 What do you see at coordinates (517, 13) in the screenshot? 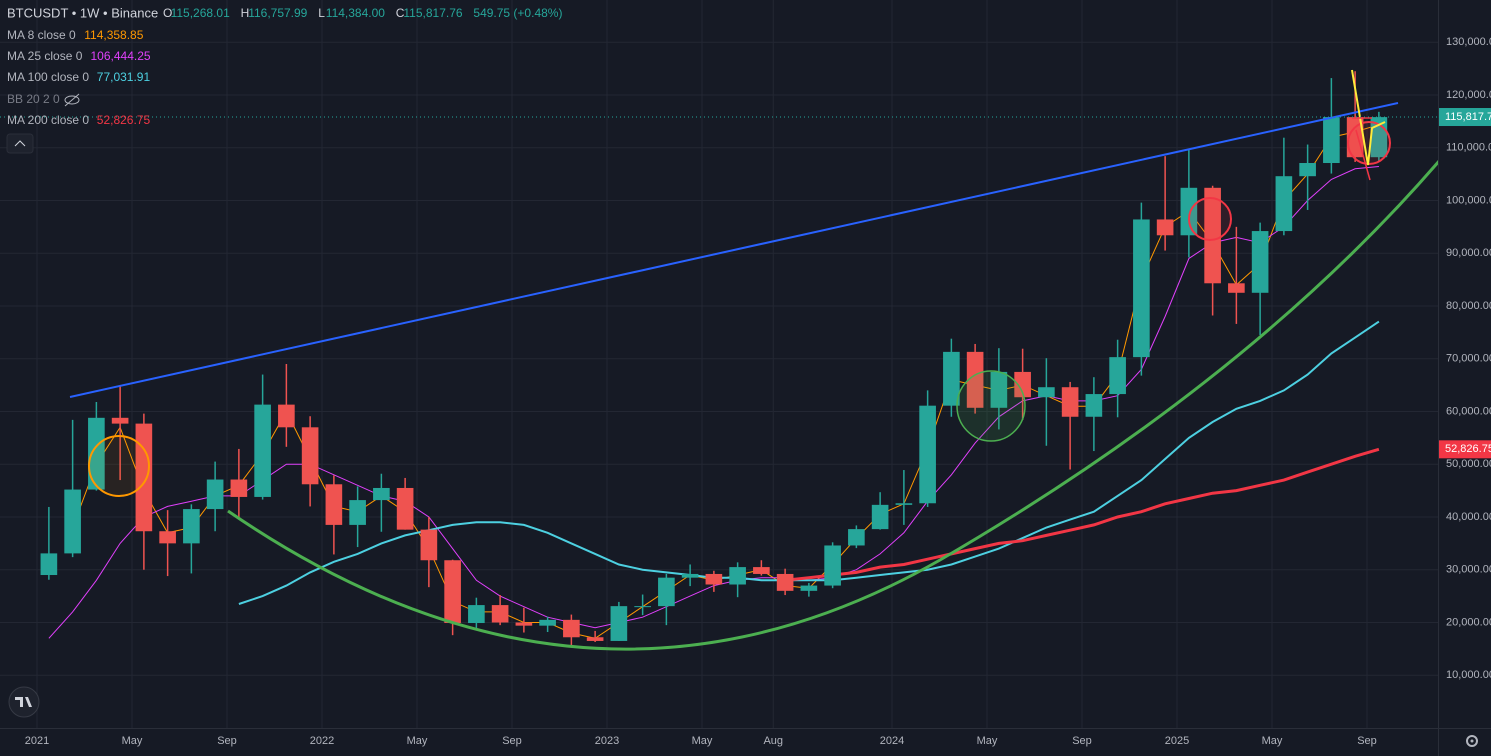
I see `ohlc-change: 549.75 (+0.48%)` at bounding box center [517, 13].